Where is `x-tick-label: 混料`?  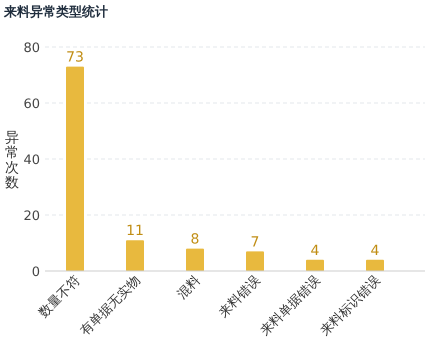 x-tick-label: 混料 is located at coordinates (189, 287).